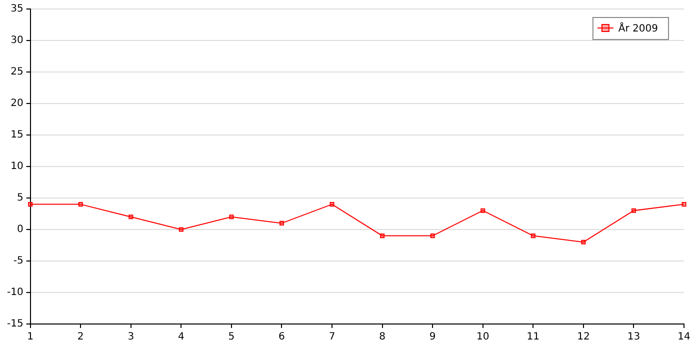 This screenshot has width=700, height=350. What do you see at coordinates (432, 337) in the screenshot?
I see `x-tick-label: 9` at bounding box center [432, 337].